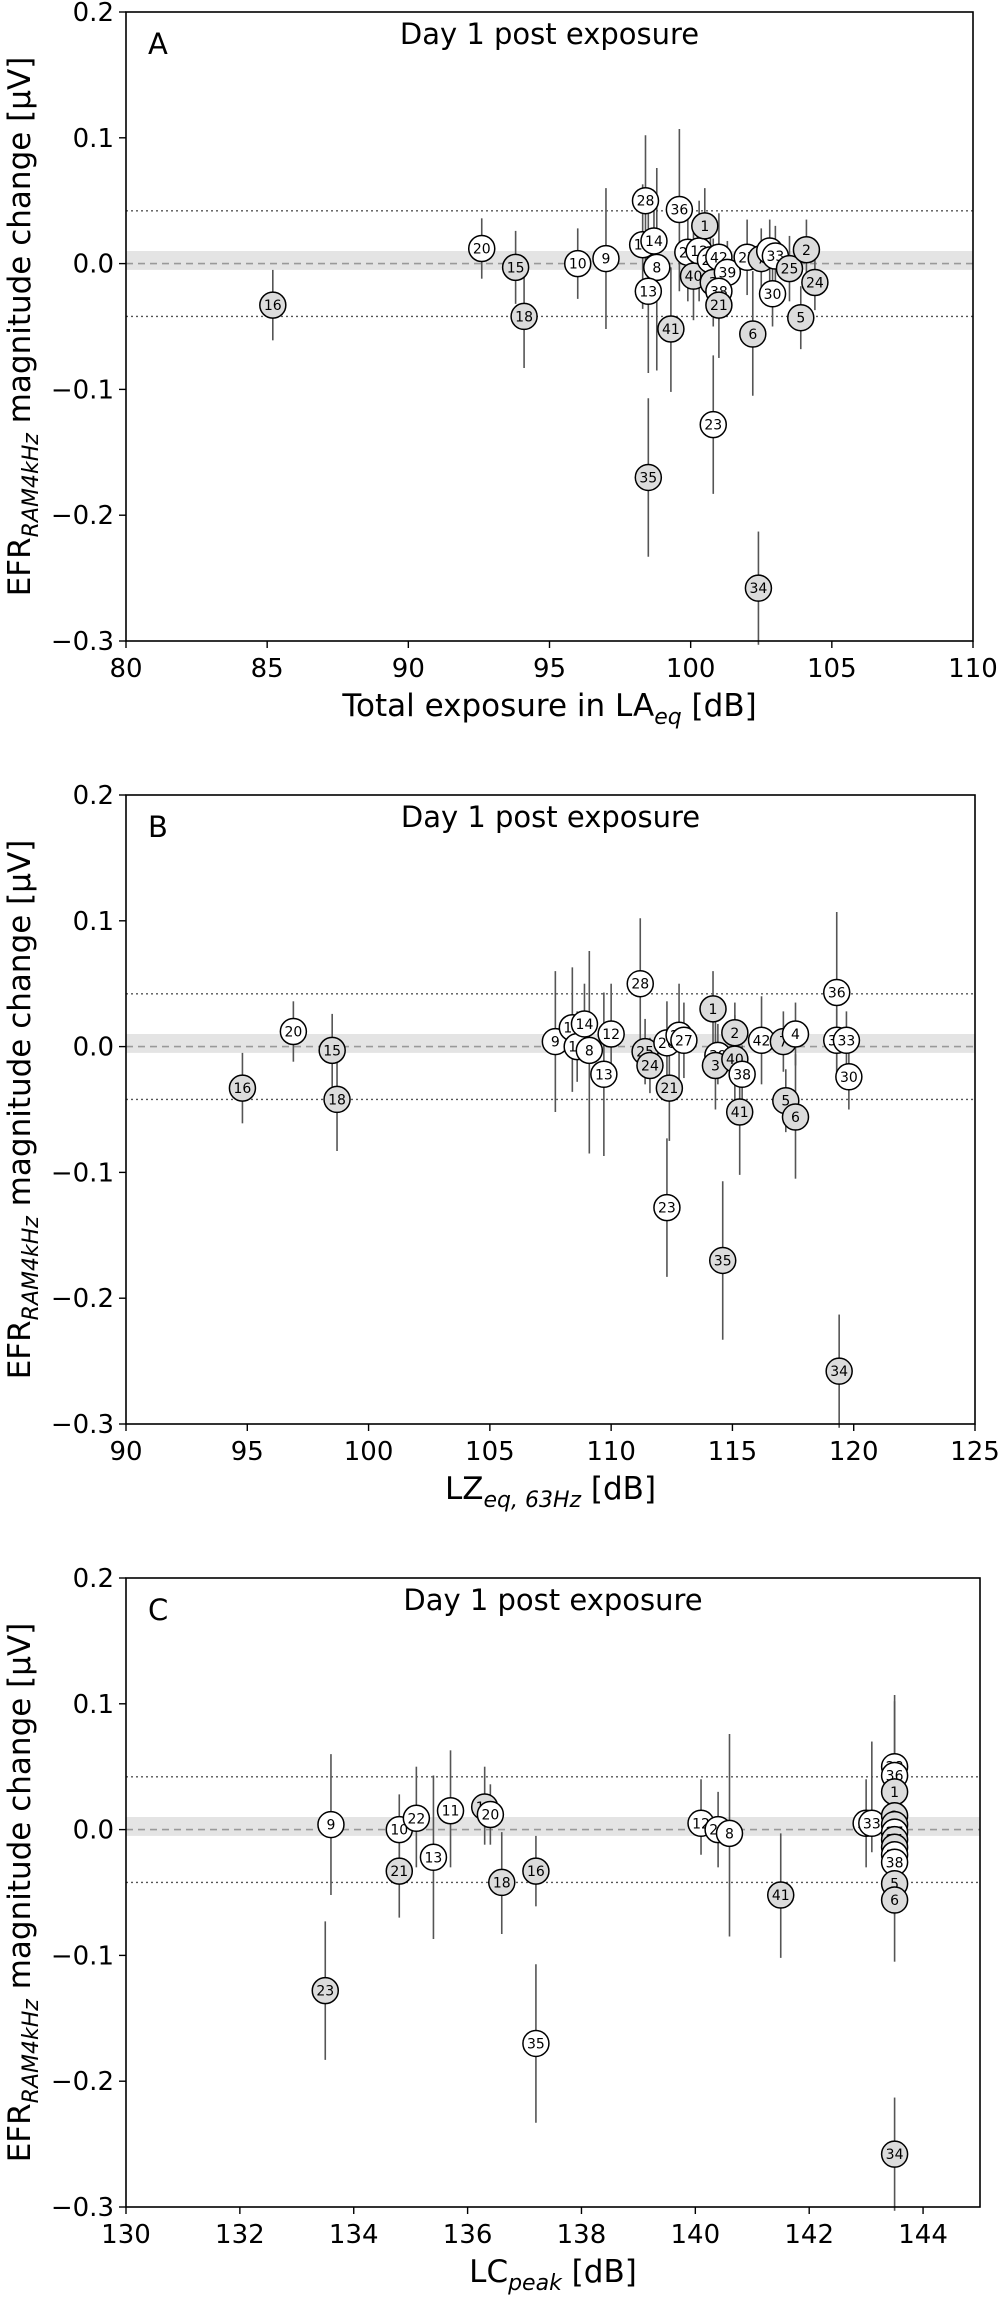 The image size is (1004, 2300). I want to click on point-label: 13, so click(648, 292).